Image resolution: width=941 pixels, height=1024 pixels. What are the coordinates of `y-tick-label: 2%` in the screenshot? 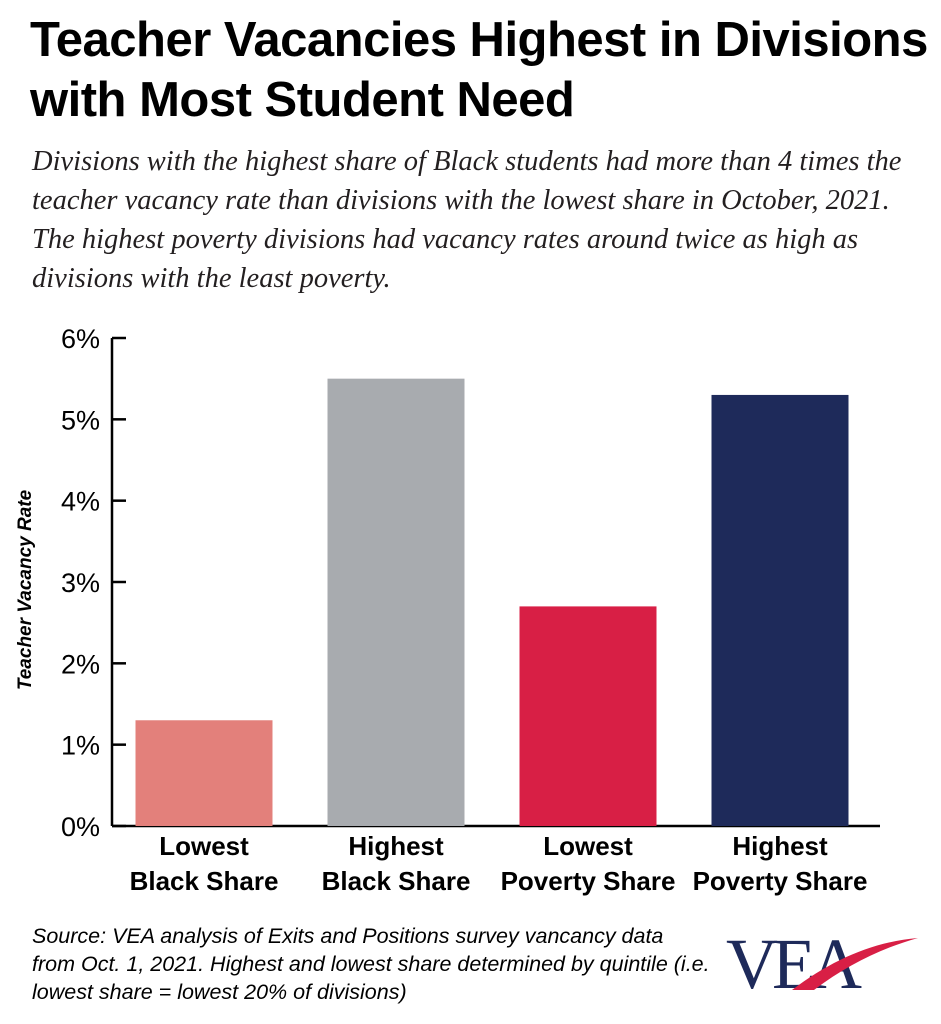 It's located at (80, 664).